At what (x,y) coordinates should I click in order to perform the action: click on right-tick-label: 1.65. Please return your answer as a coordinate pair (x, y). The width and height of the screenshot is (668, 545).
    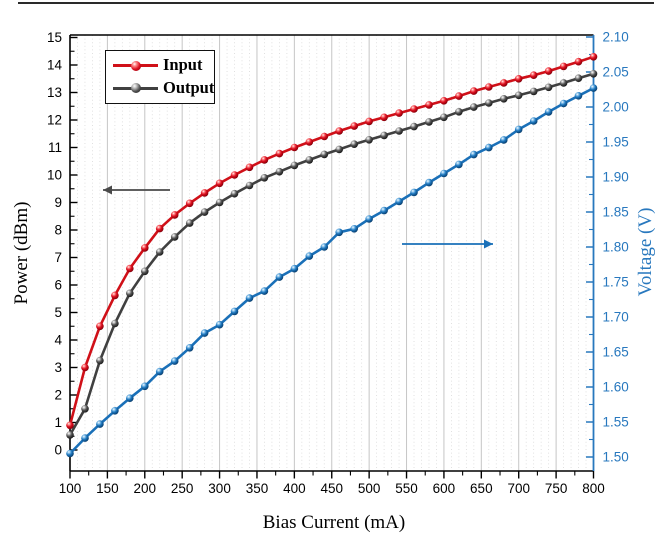
    Looking at the image, I should click on (616, 352).